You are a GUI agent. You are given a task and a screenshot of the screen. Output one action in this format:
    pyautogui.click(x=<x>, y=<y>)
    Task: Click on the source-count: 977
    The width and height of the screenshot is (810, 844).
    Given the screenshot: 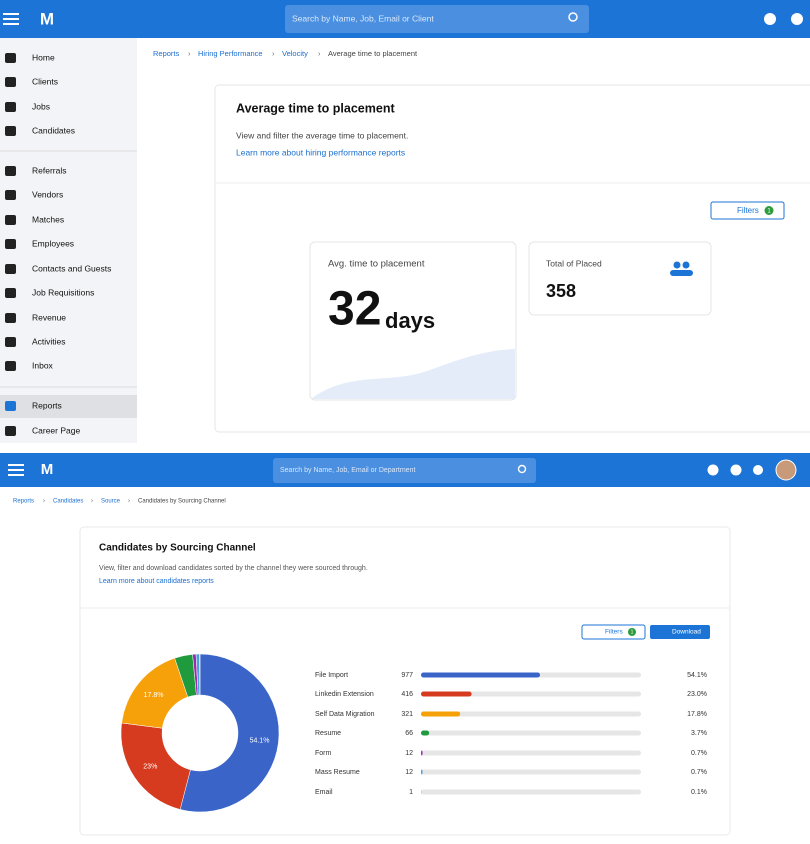 What is the action you would take?
    pyautogui.click(x=407, y=675)
    